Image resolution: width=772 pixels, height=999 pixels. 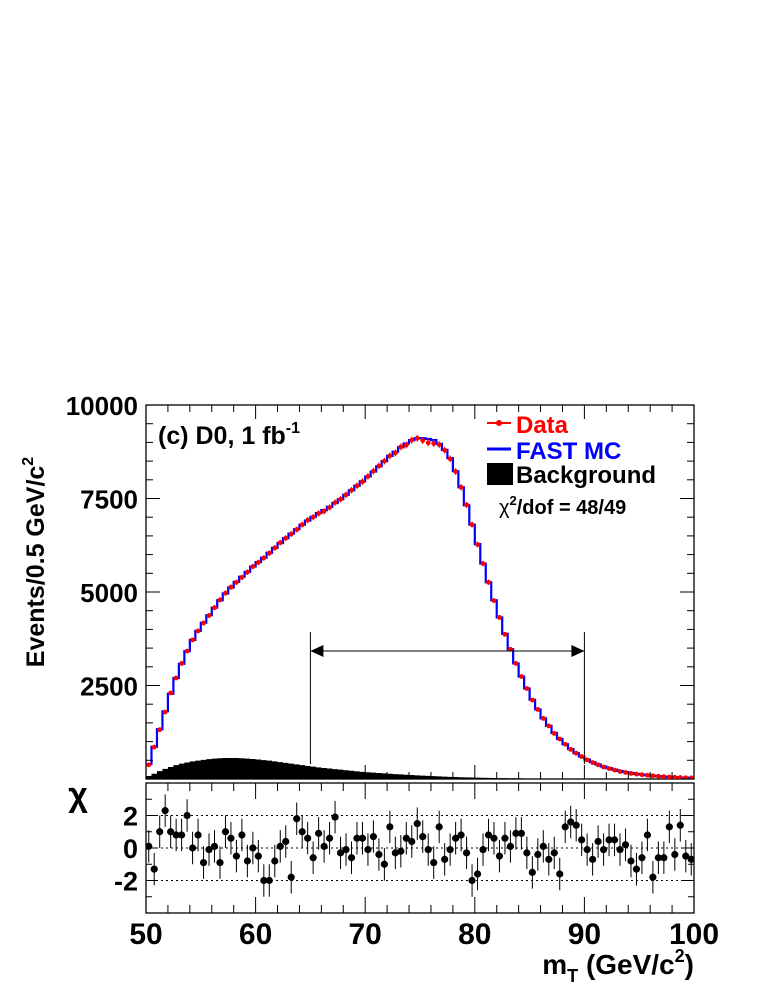 I want to click on legend-item-data: Data, so click(x=528, y=425).